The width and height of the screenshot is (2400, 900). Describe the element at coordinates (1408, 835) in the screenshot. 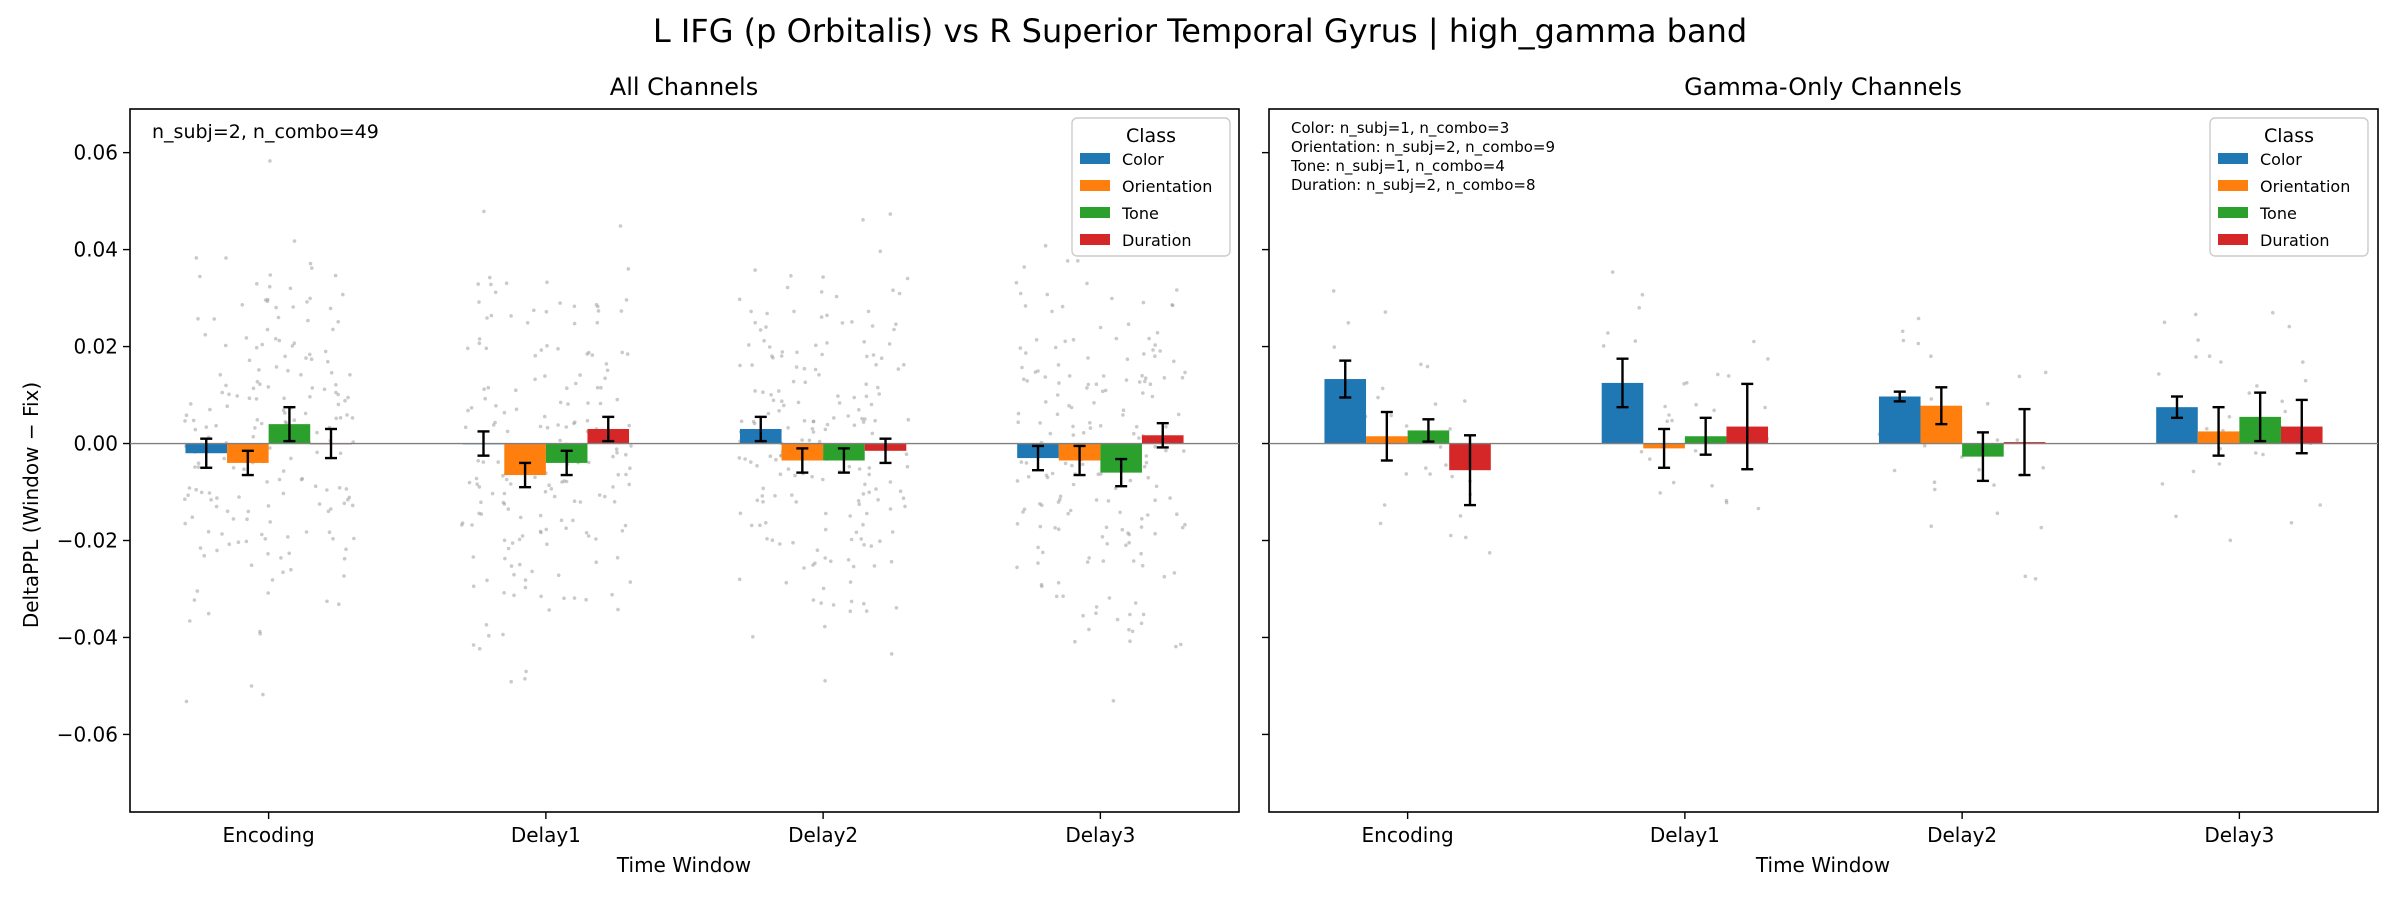

I see `x-tick-label: Encoding` at that location.